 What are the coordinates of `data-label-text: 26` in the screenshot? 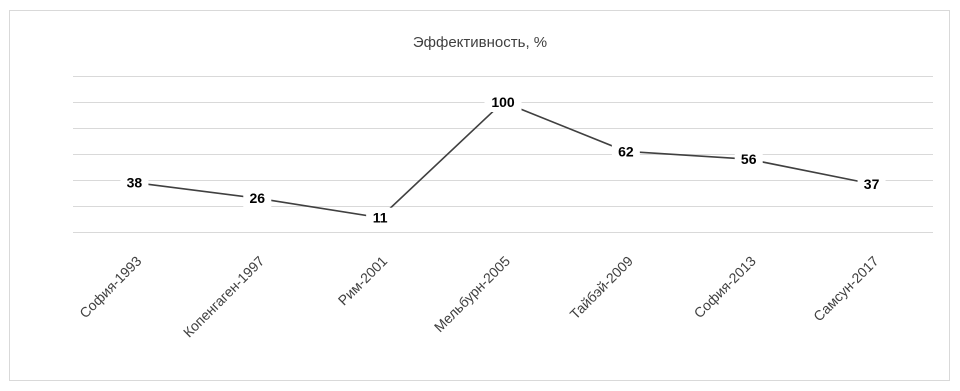 It's located at (257, 198).